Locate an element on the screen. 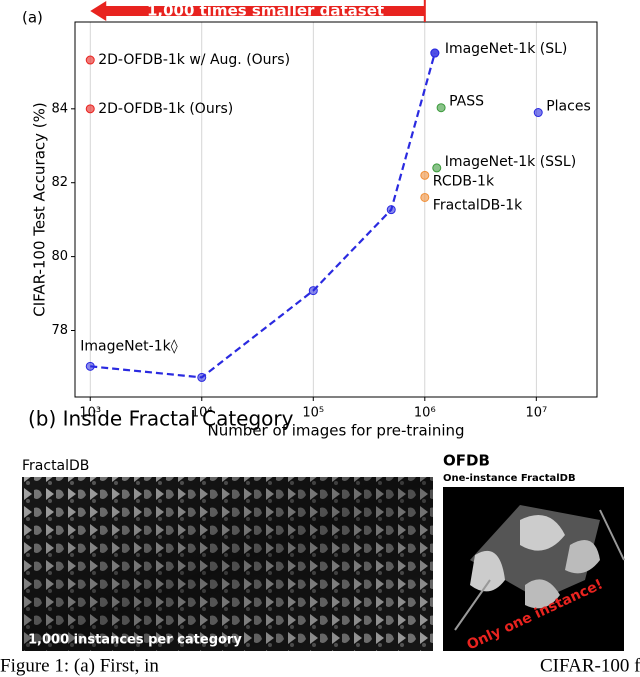 Image resolution: width=640 pixels, height=677 pixels. panel-b-title: (b) Inside Fractal Category is located at coordinates (161, 419).